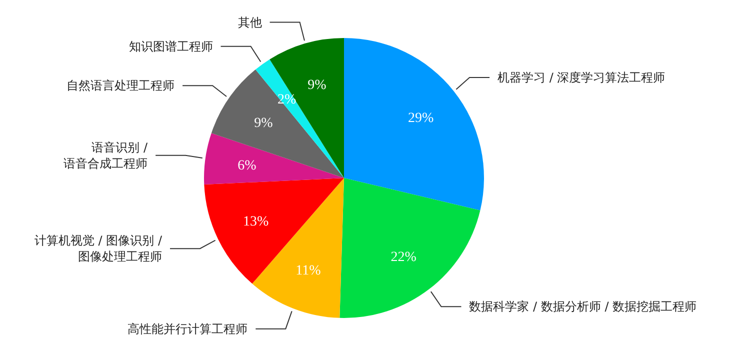 The width and height of the screenshot is (750, 350). I want to click on slice-label: 数据科学家 / 数据分析师 / 数据挖掘工程师, so click(583, 307).